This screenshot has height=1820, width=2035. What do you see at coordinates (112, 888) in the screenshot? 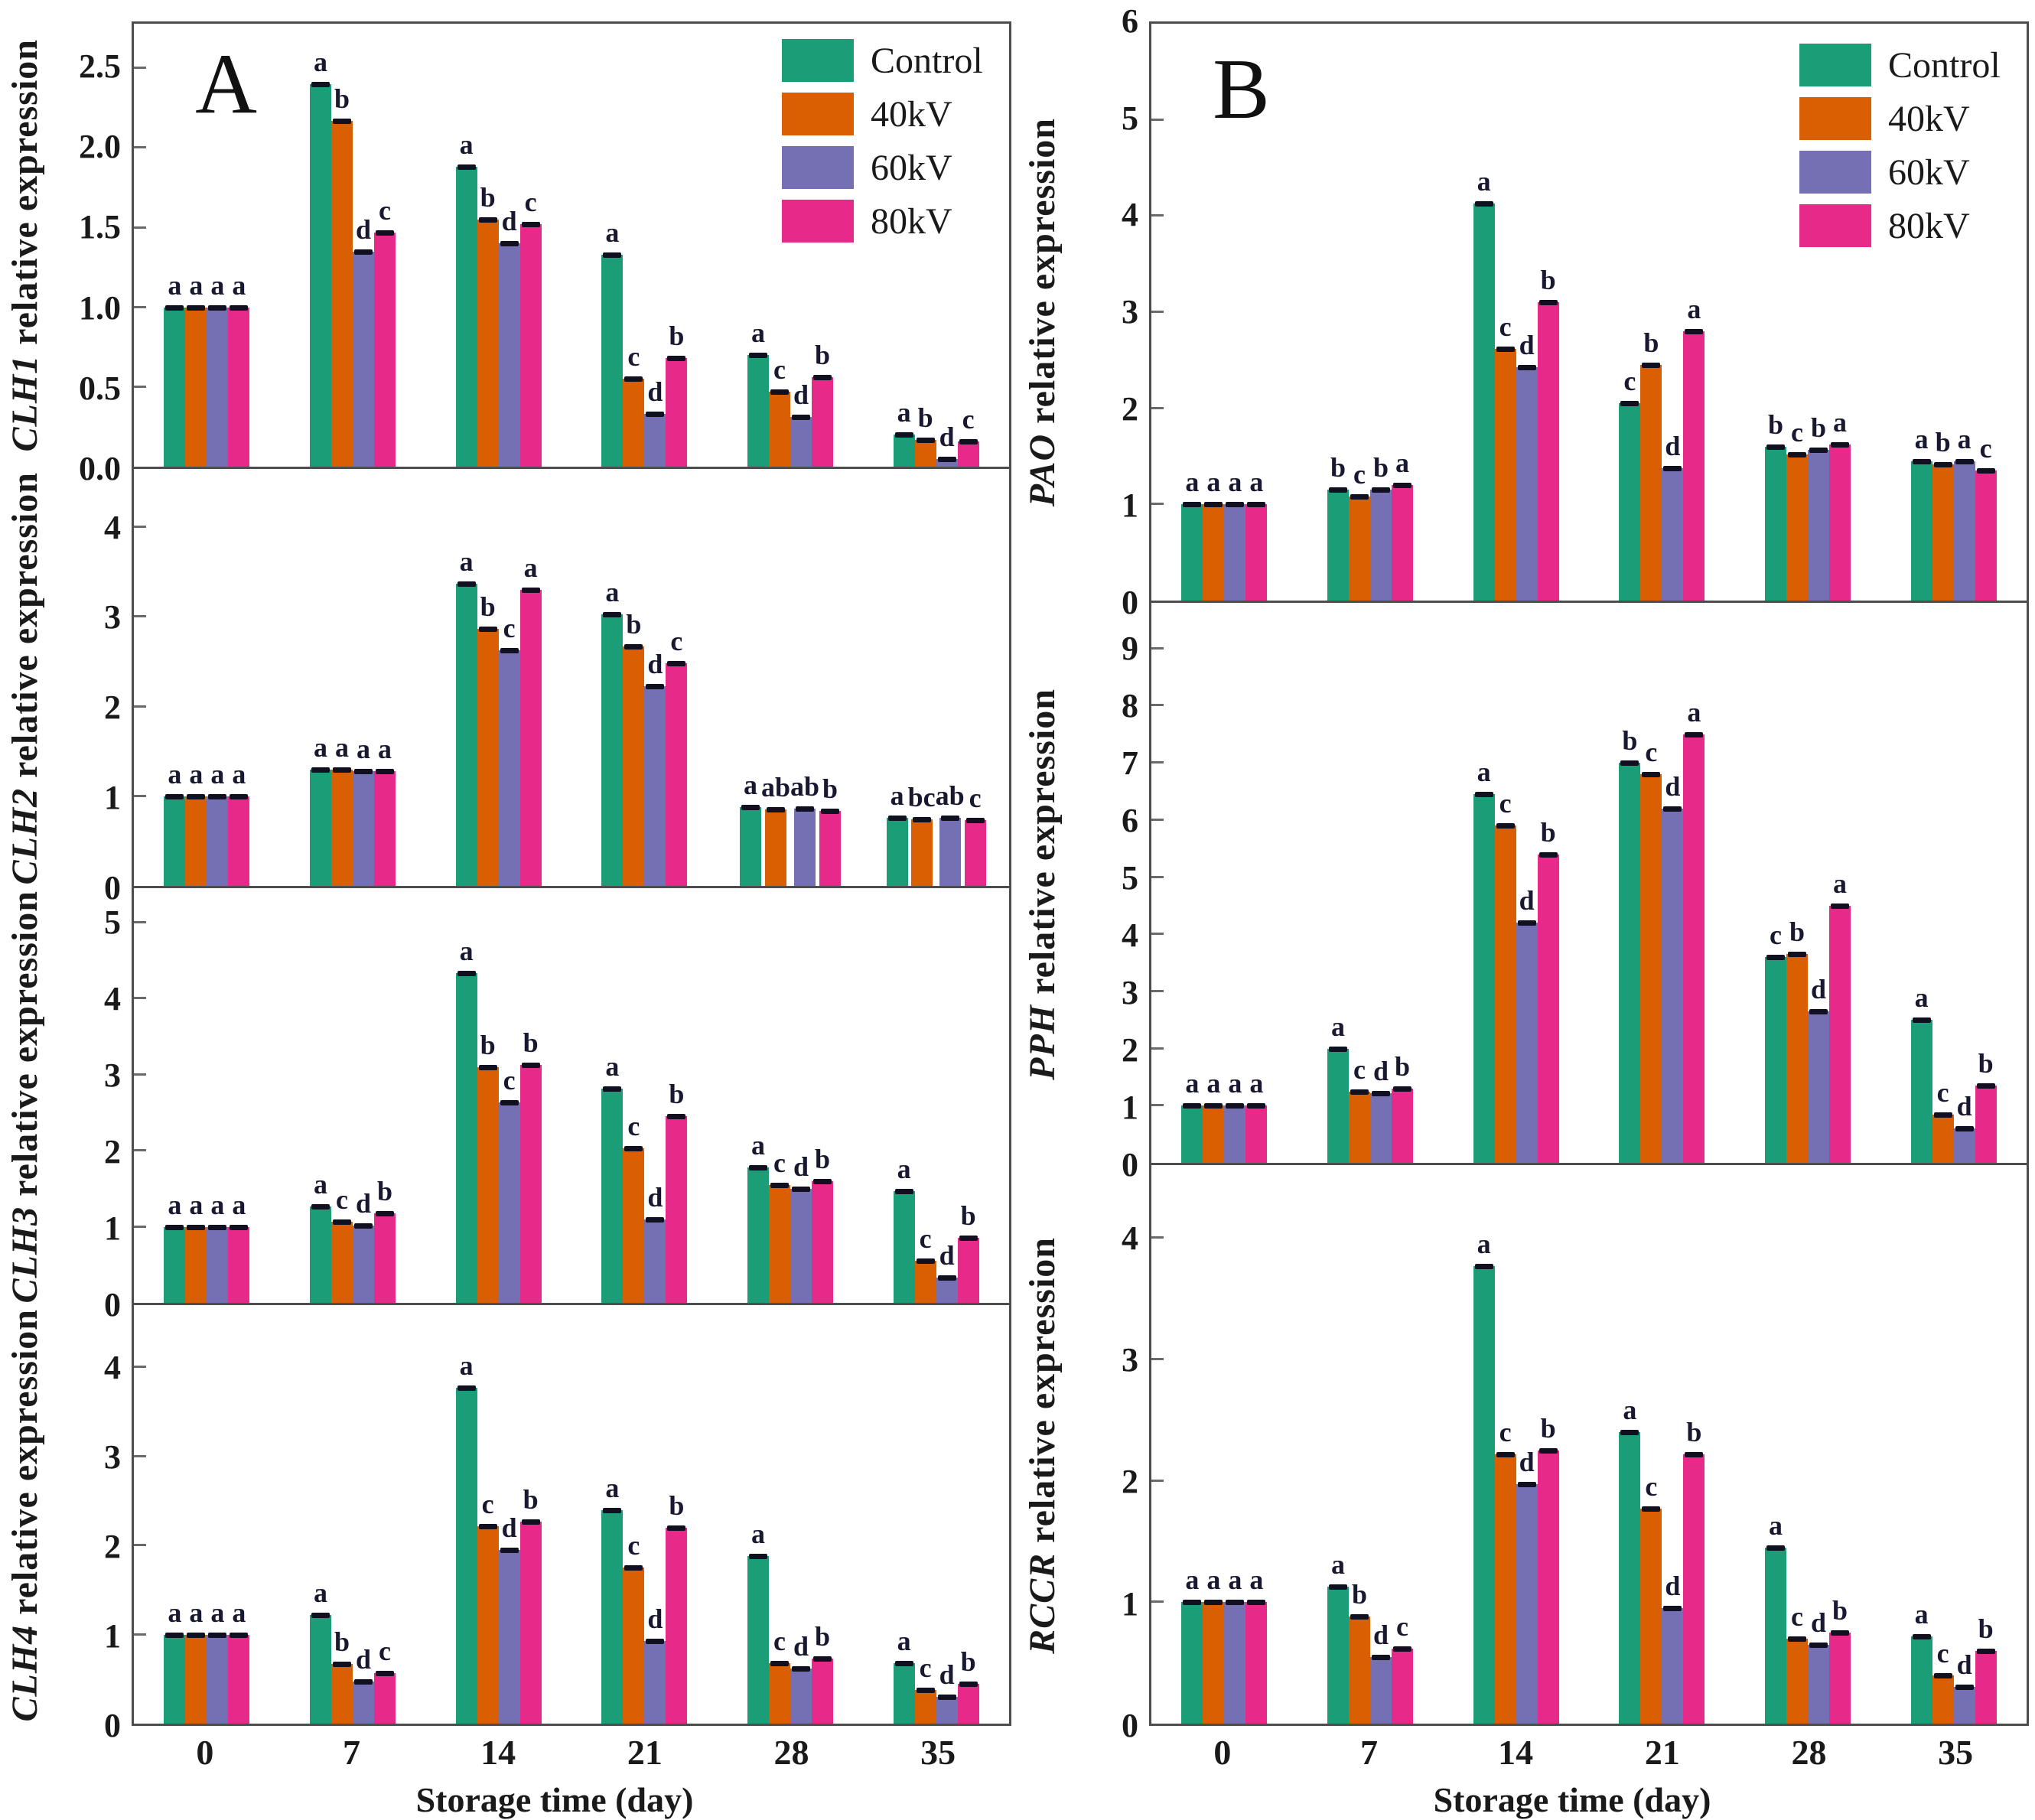
I see `y-tick-label: 0` at bounding box center [112, 888].